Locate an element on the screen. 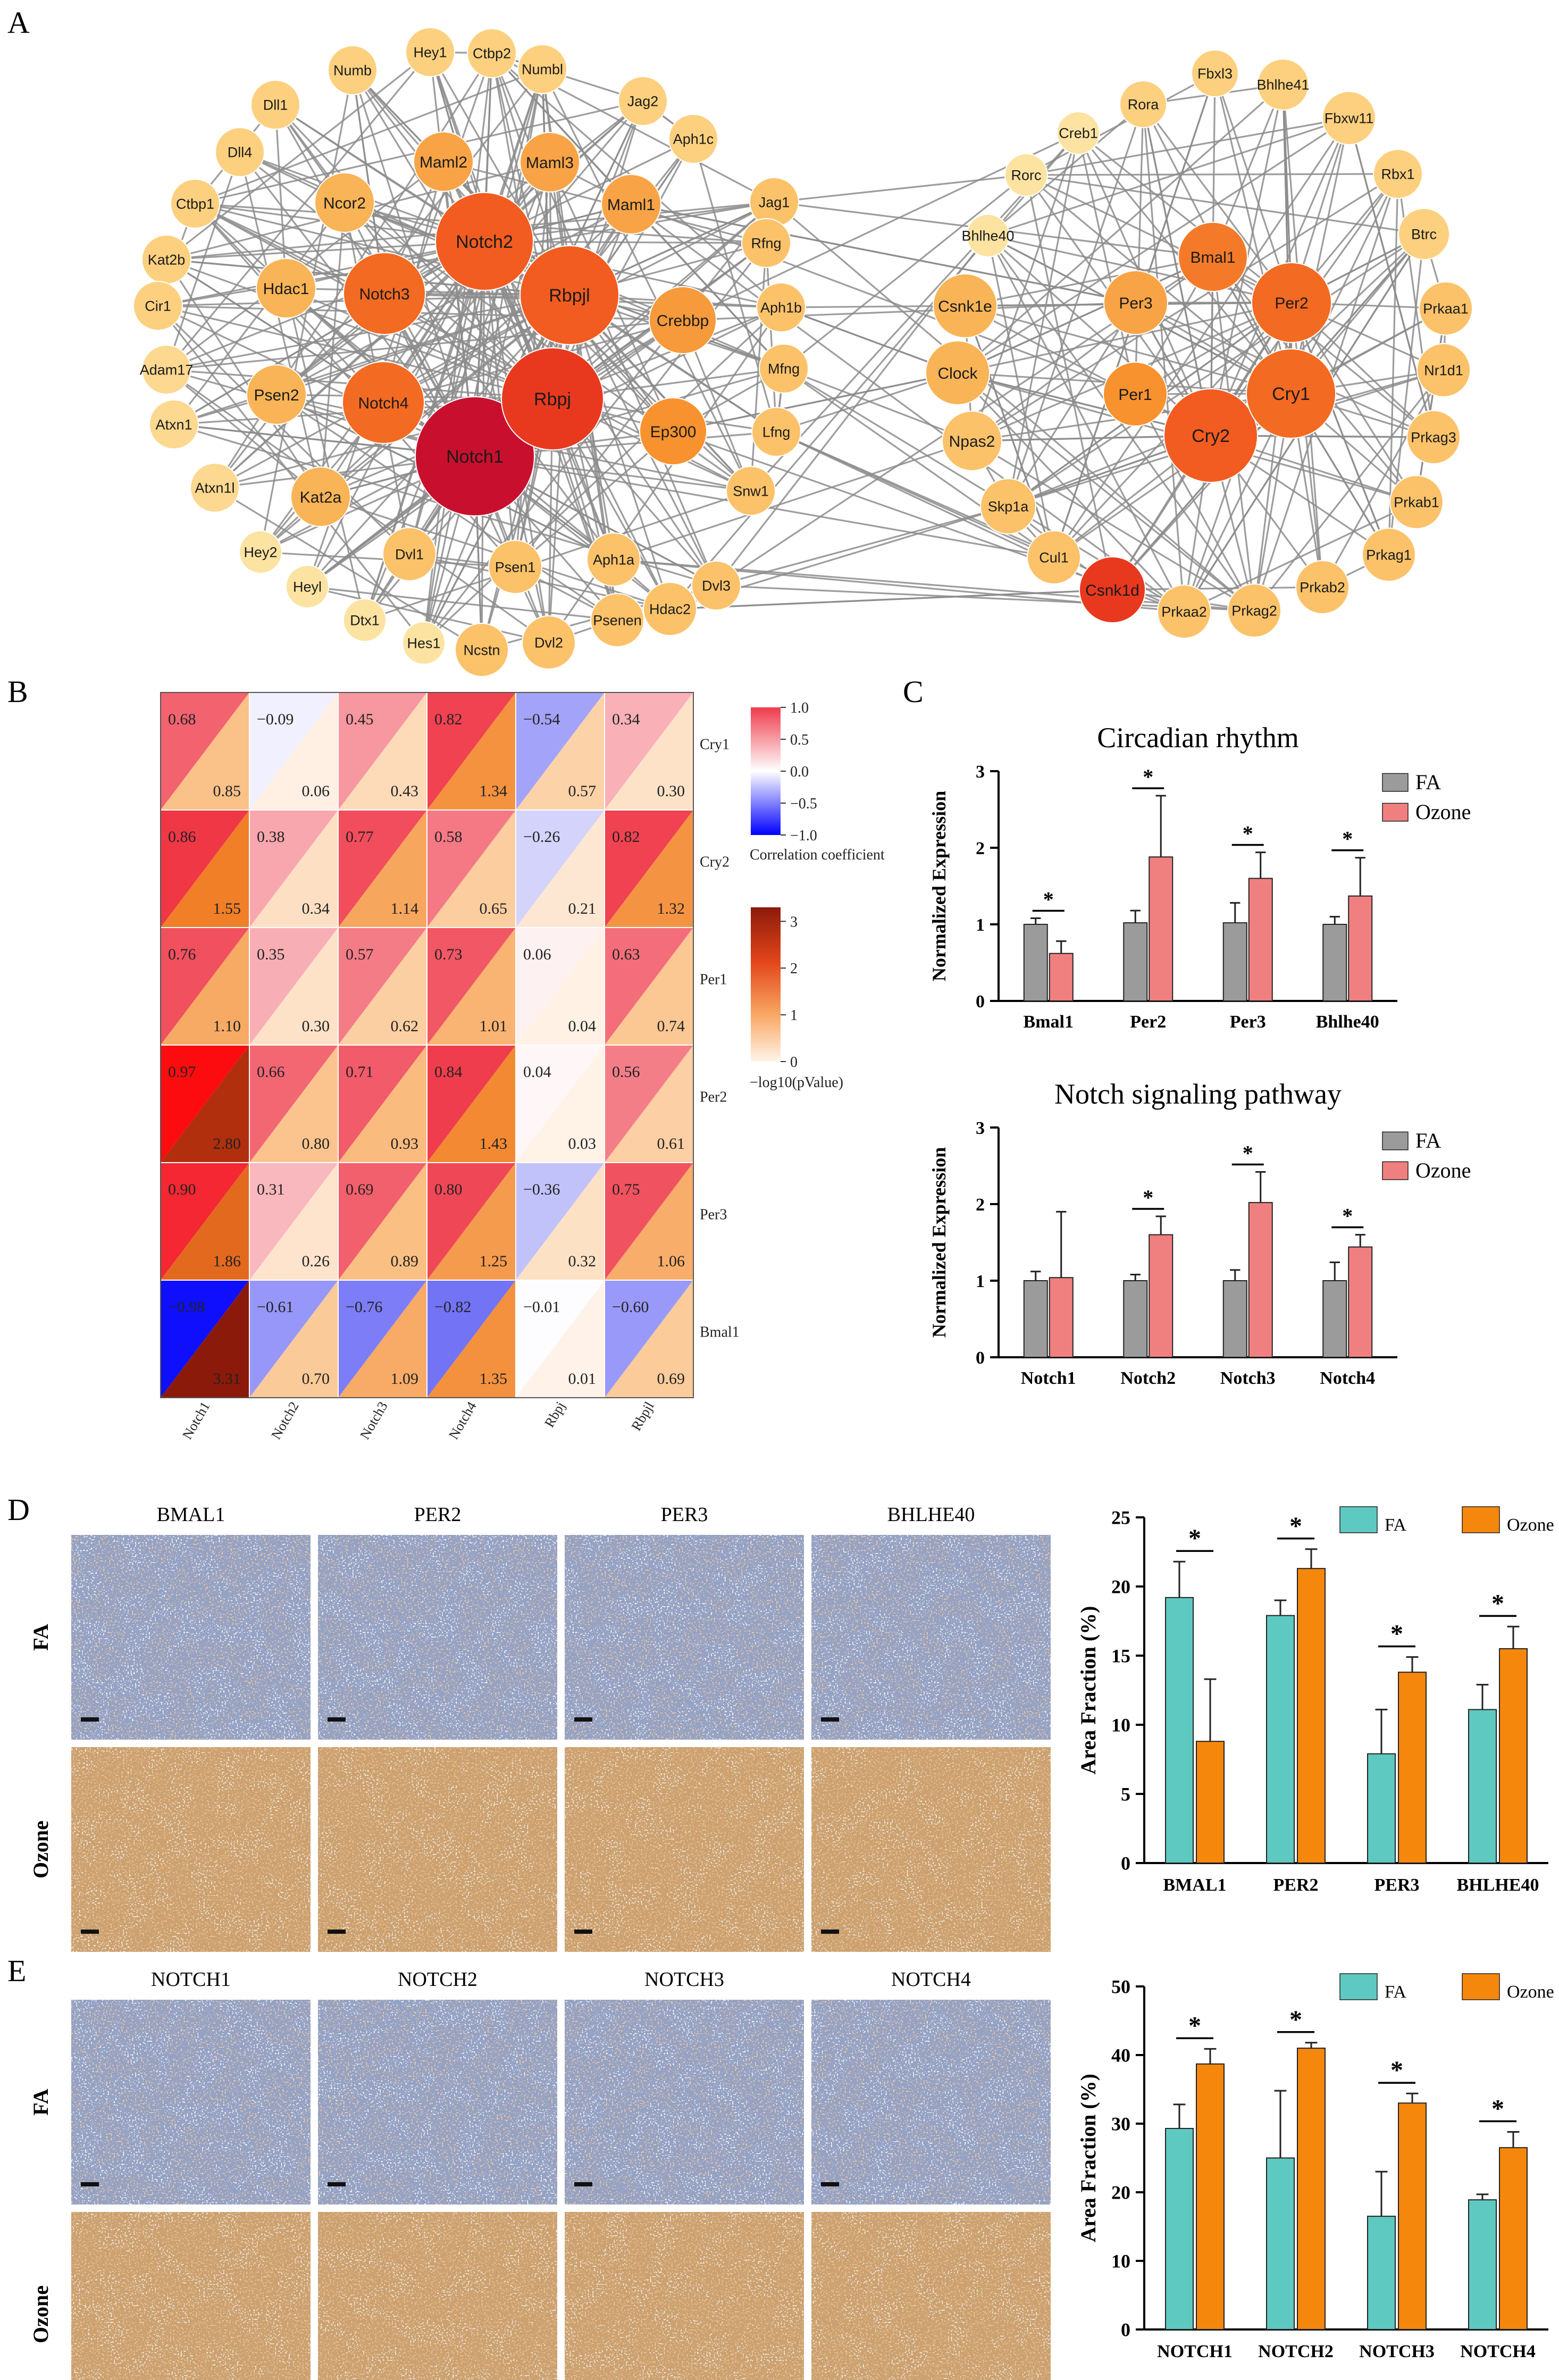 This screenshot has height=2380, width=1559. heatmap-cell: 0.58 0.65 is located at coordinates (471, 868).